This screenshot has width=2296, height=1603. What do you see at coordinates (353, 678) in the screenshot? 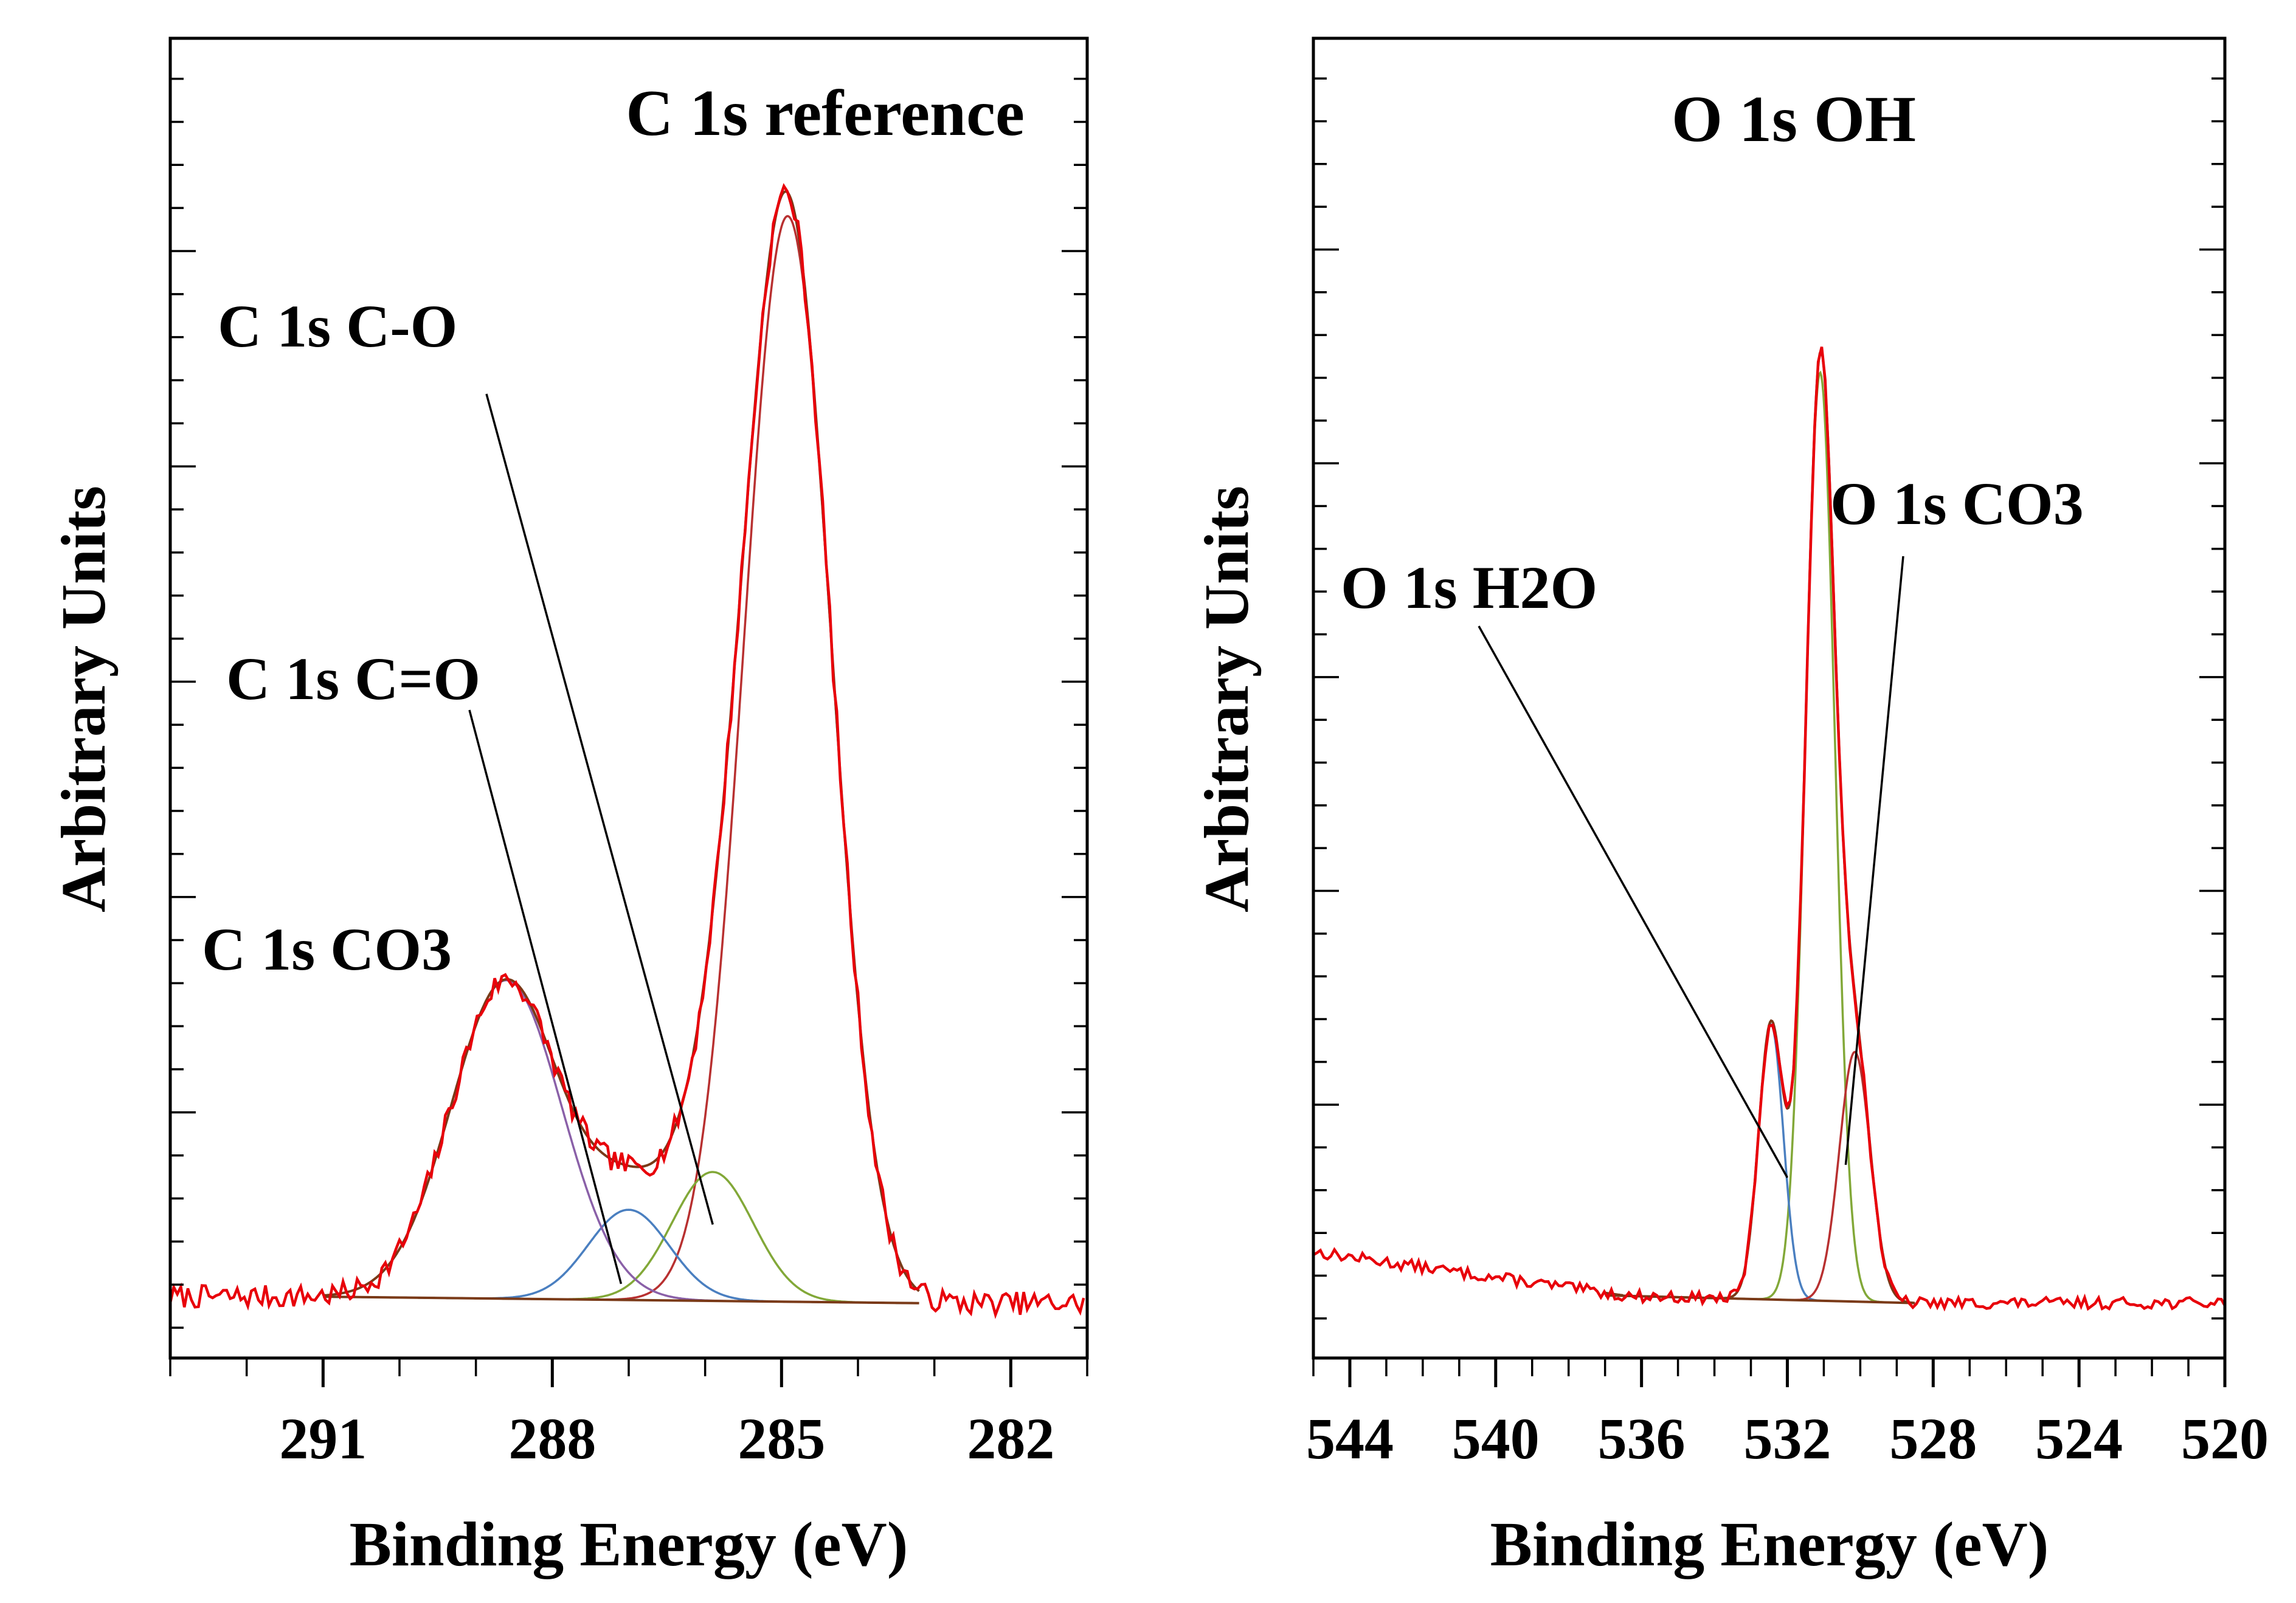
I see `c1s-label-c-double-o: C 1s C=O` at bounding box center [353, 678].